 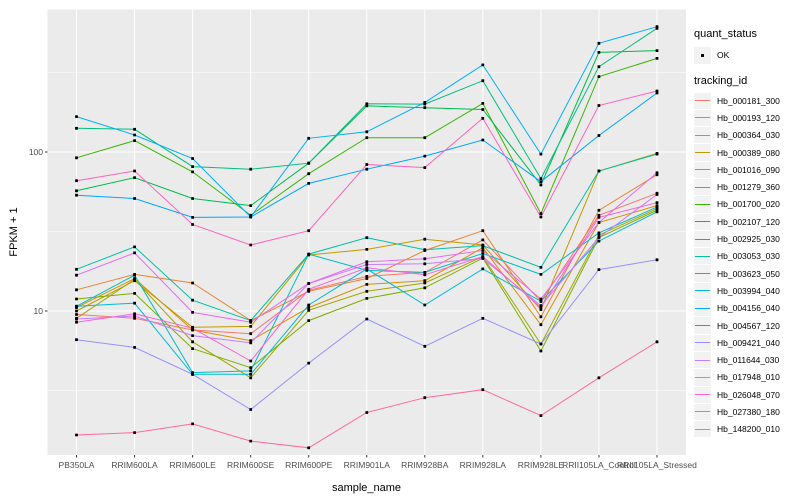 I want to click on legend-item-label: Hb_002925_030, so click(x=748, y=239).